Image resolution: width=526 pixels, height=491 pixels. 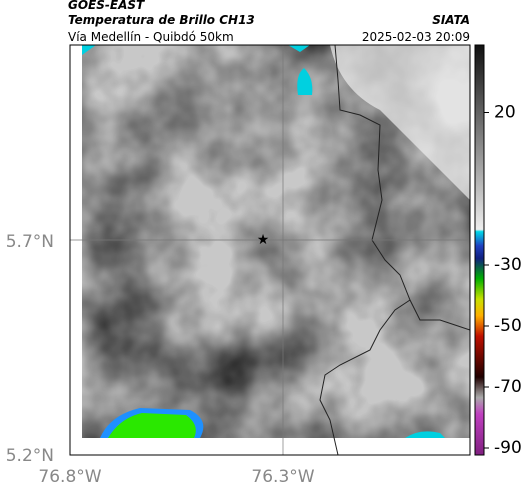 What do you see at coordinates (106, 6) in the screenshot?
I see `title: GOES-EAST` at bounding box center [106, 6].